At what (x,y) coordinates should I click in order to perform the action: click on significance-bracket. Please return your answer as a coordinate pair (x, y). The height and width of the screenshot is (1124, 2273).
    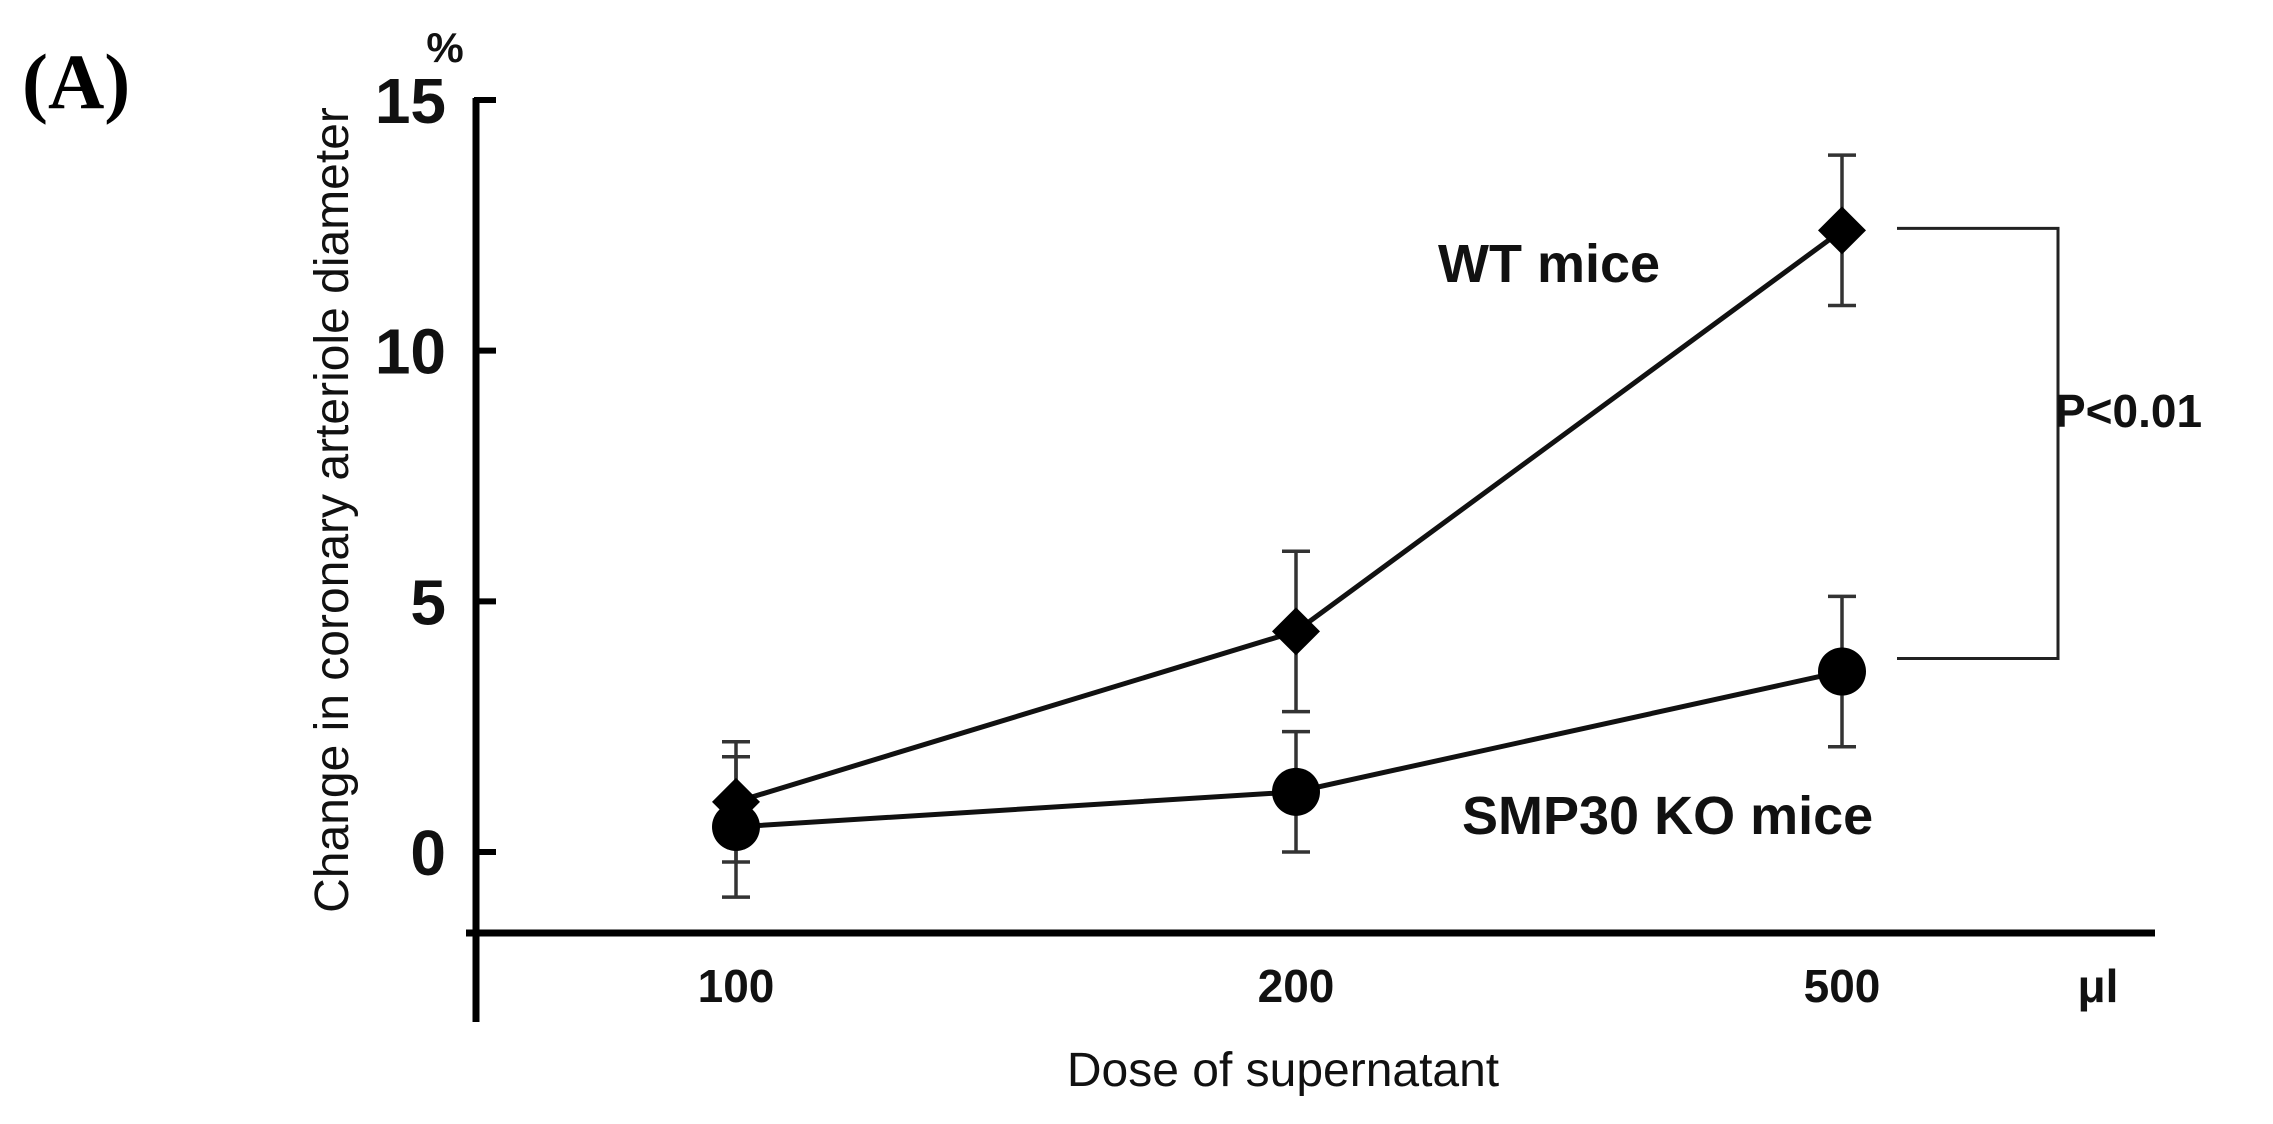
    Looking at the image, I should click on (1978, 443).